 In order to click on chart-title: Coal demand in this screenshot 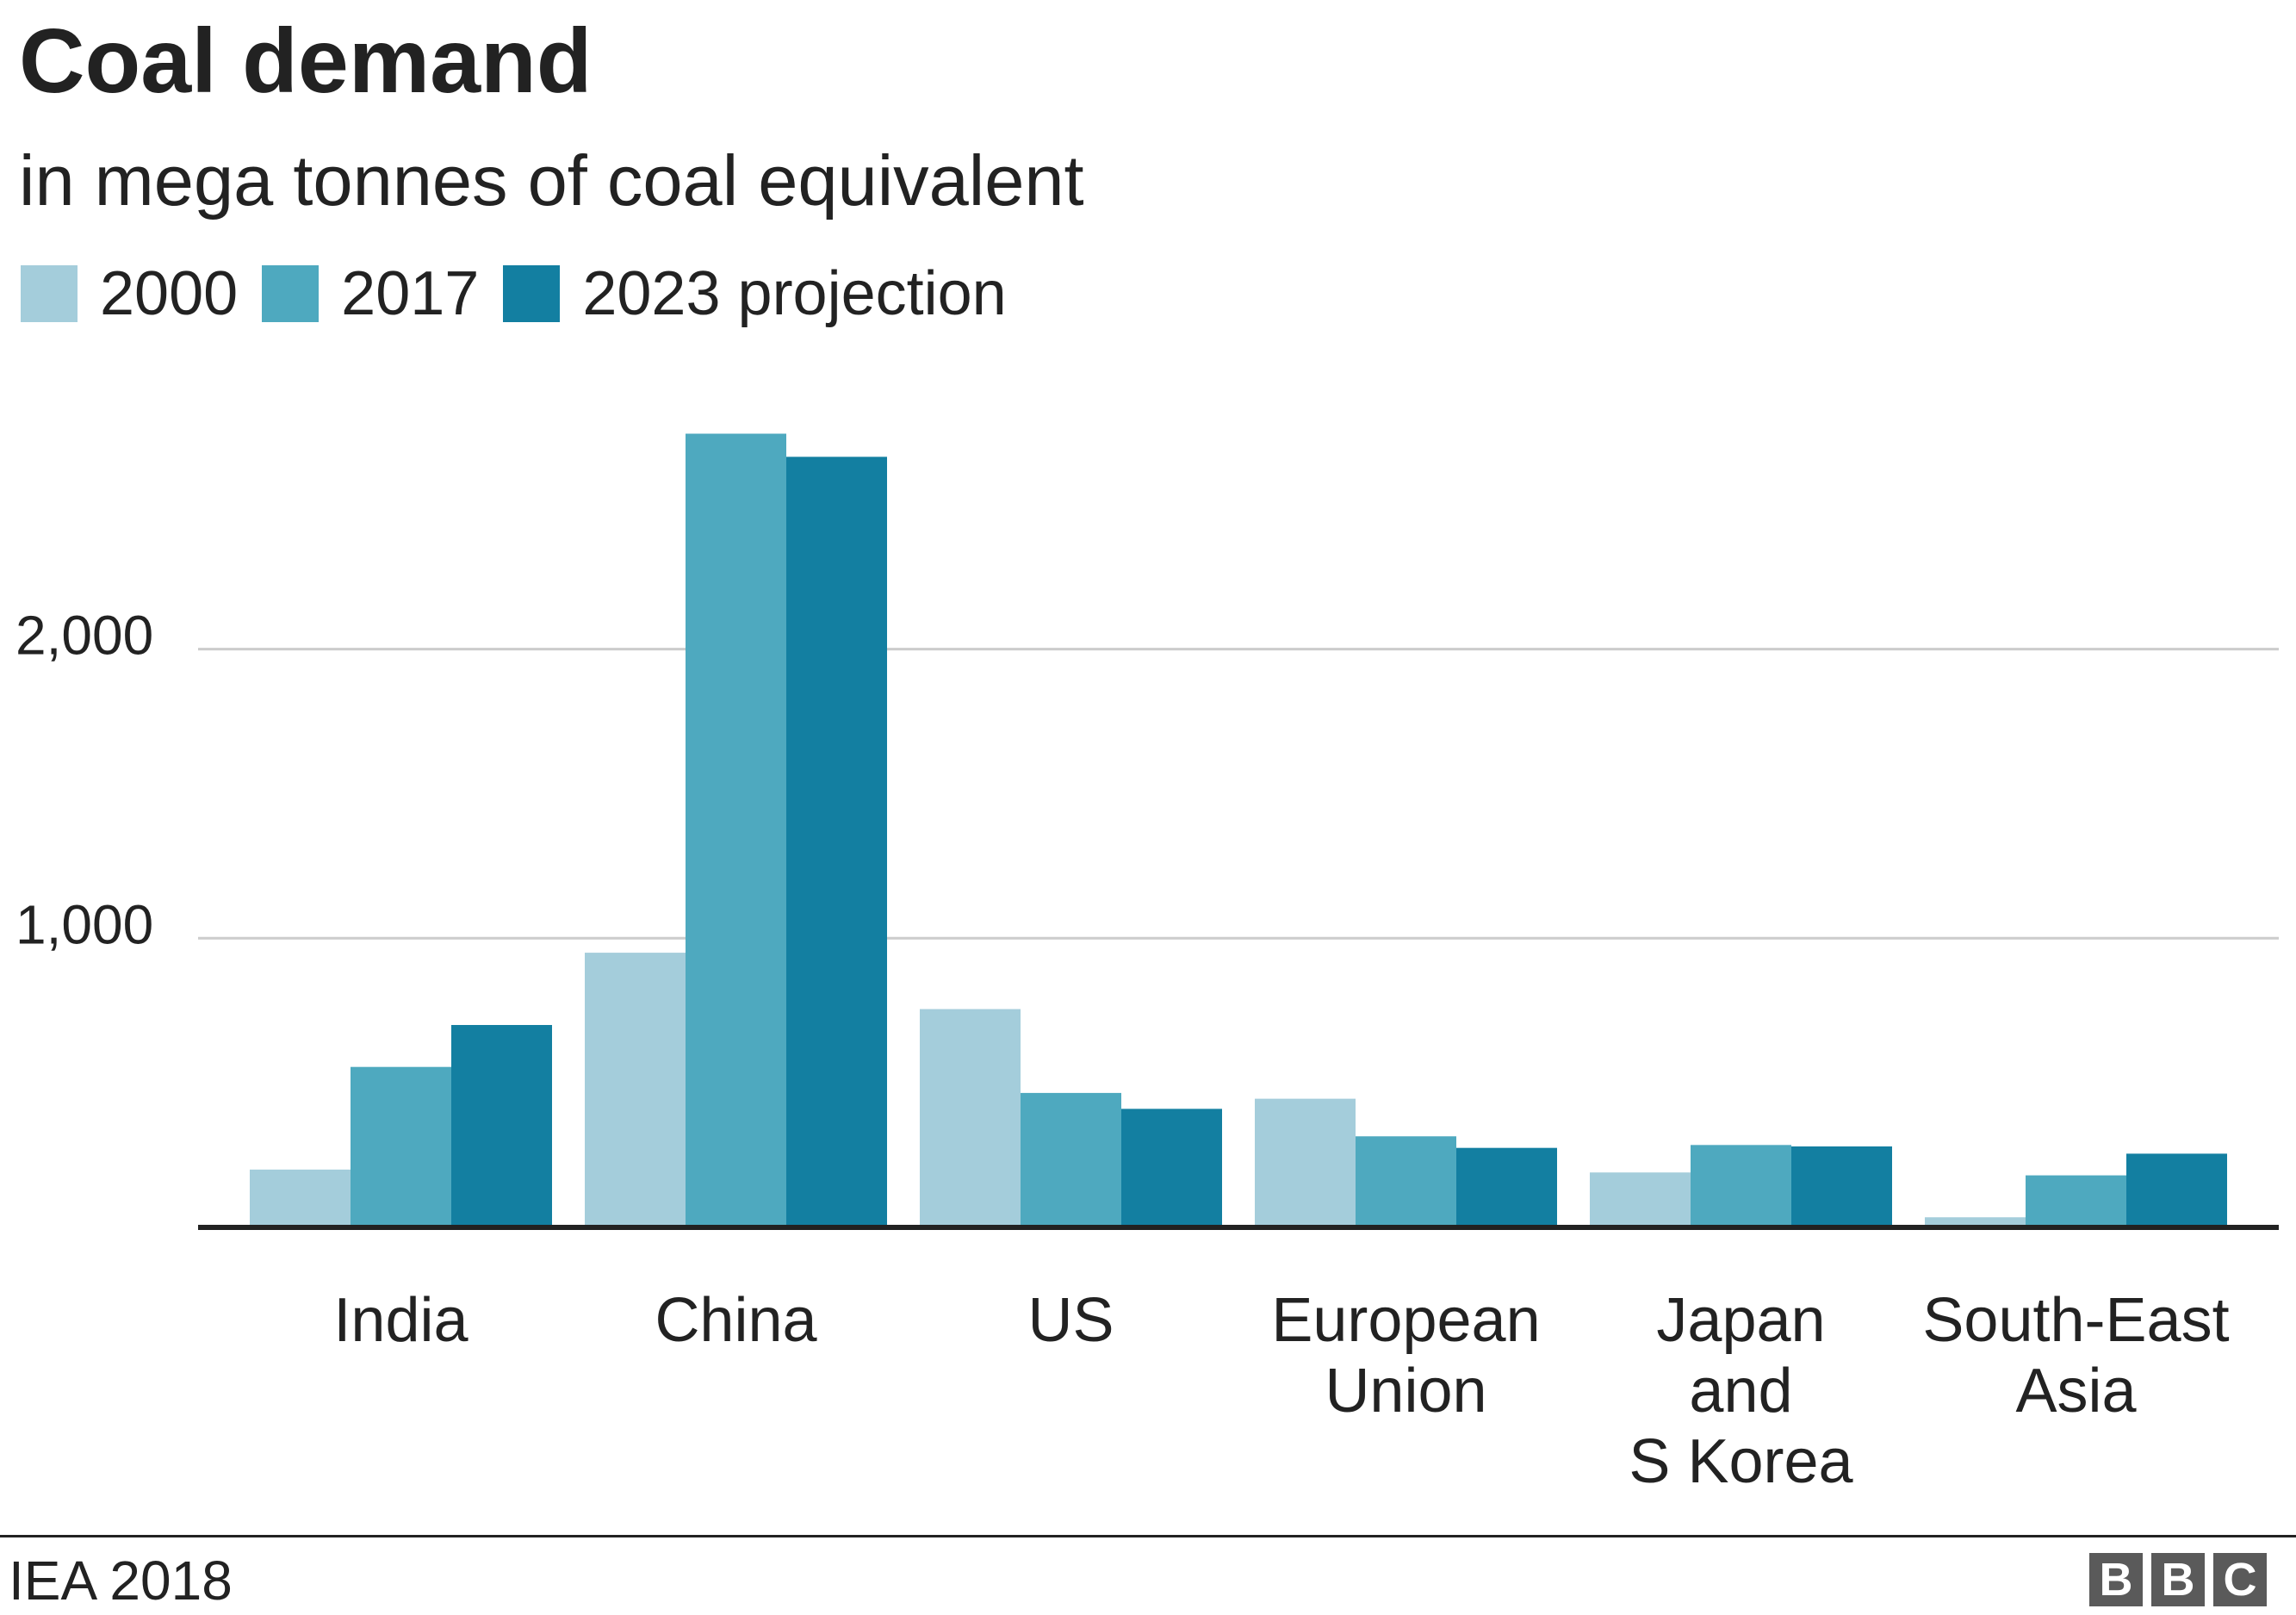, I will do `click(306, 61)`.